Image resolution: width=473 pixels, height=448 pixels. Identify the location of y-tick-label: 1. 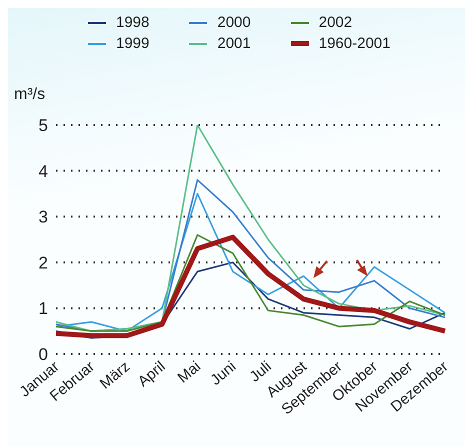
(43, 308).